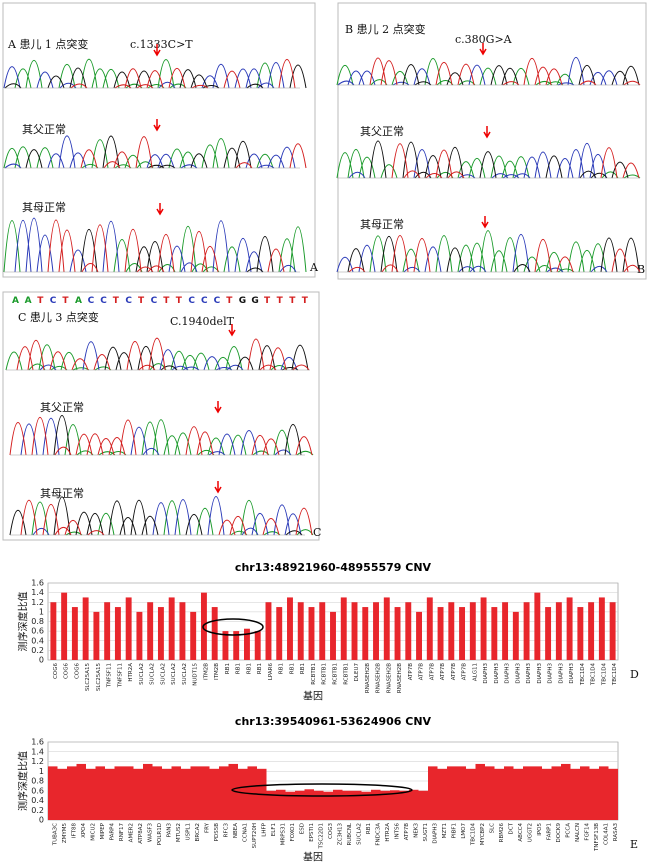  What do you see at coordinates (464, 831) in the screenshot?
I see `x-tick-label: LMO7` at bounding box center [464, 831].